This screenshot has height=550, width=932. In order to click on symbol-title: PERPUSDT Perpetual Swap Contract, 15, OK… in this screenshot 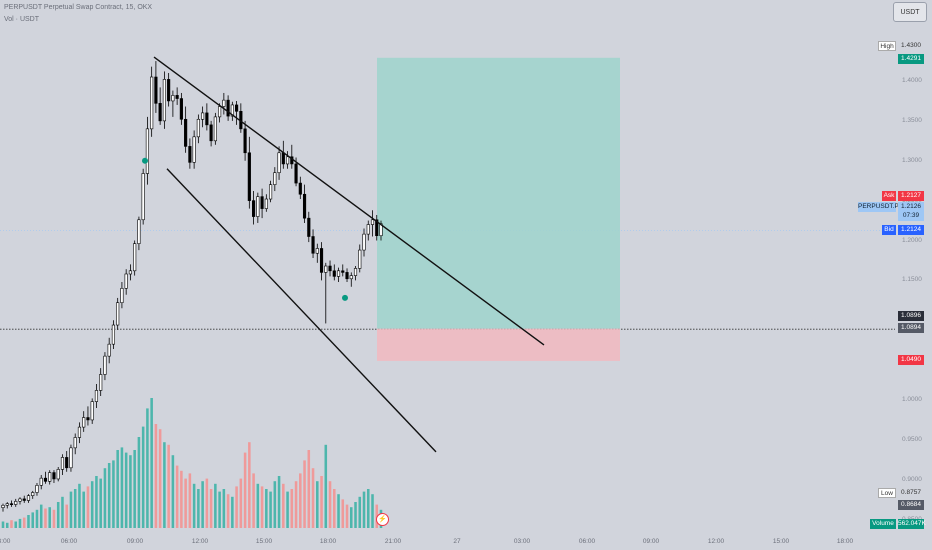, I will do `click(78, 7)`.